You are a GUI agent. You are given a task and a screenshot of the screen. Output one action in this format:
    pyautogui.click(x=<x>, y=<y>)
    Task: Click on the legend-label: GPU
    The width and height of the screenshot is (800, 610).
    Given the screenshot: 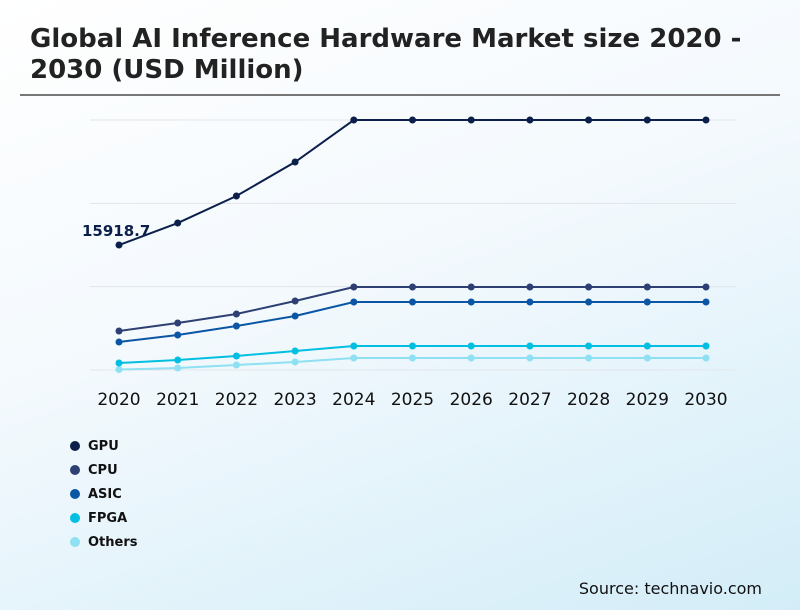 What is the action you would take?
    pyautogui.click(x=103, y=446)
    